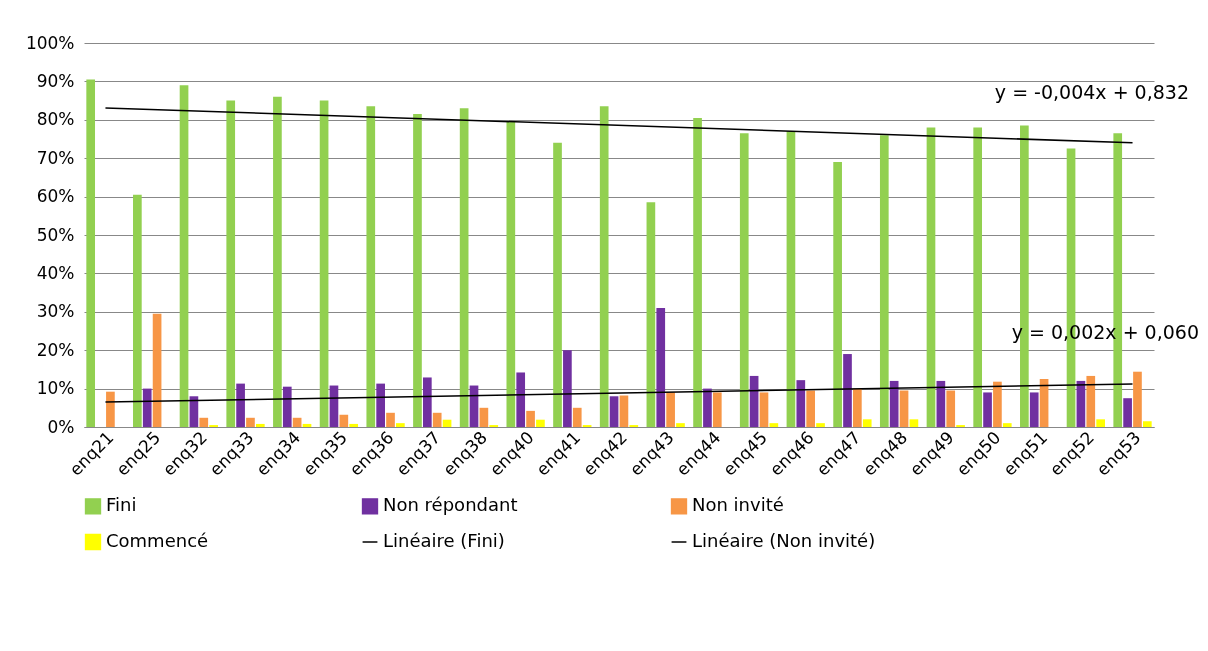  I want to click on legend-label: Linéaire (Non invité), so click(784, 540).